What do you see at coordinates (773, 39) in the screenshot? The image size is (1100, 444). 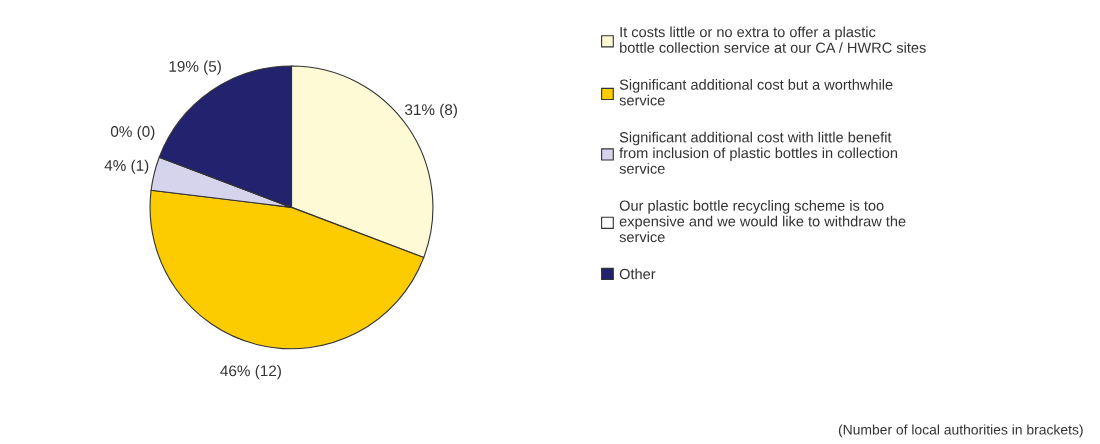 I see `legend-label: It costs little or no extra to offer a plastic bottle collection service at our CA / HWRC sites` at bounding box center [773, 39].